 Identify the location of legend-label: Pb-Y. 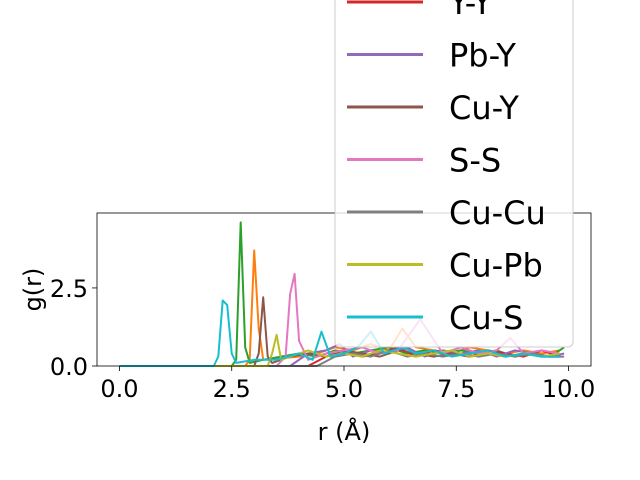
(482, 56).